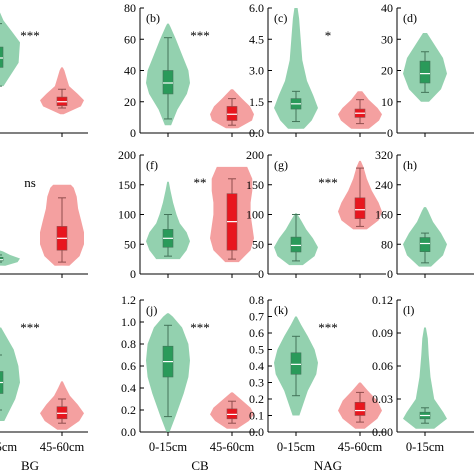  What do you see at coordinates (128, 300) in the screenshot?
I see `y-tick-label: 1.2` at bounding box center [128, 300].